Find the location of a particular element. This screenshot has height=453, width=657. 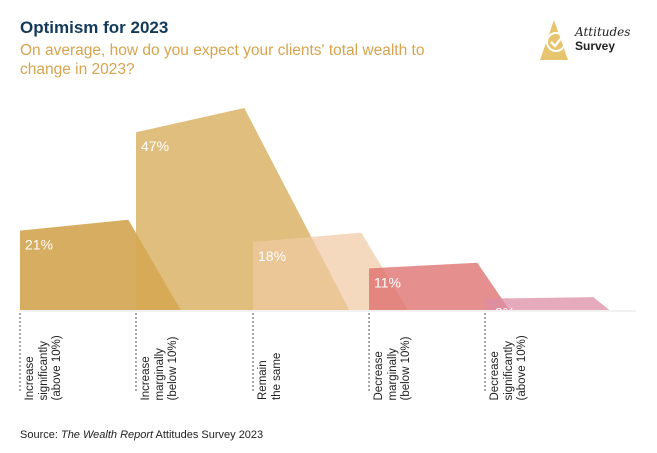

value-label-2: 18% is located at coordinates (272, 256).